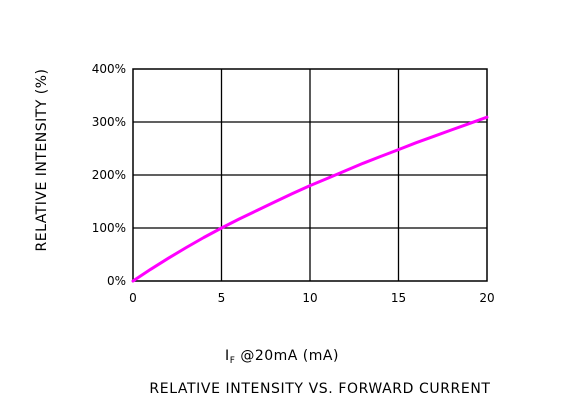 This screenshot has width=575, height=402. I want to click on x-axis-title: IF @20mA (mA), so click(282, 357).